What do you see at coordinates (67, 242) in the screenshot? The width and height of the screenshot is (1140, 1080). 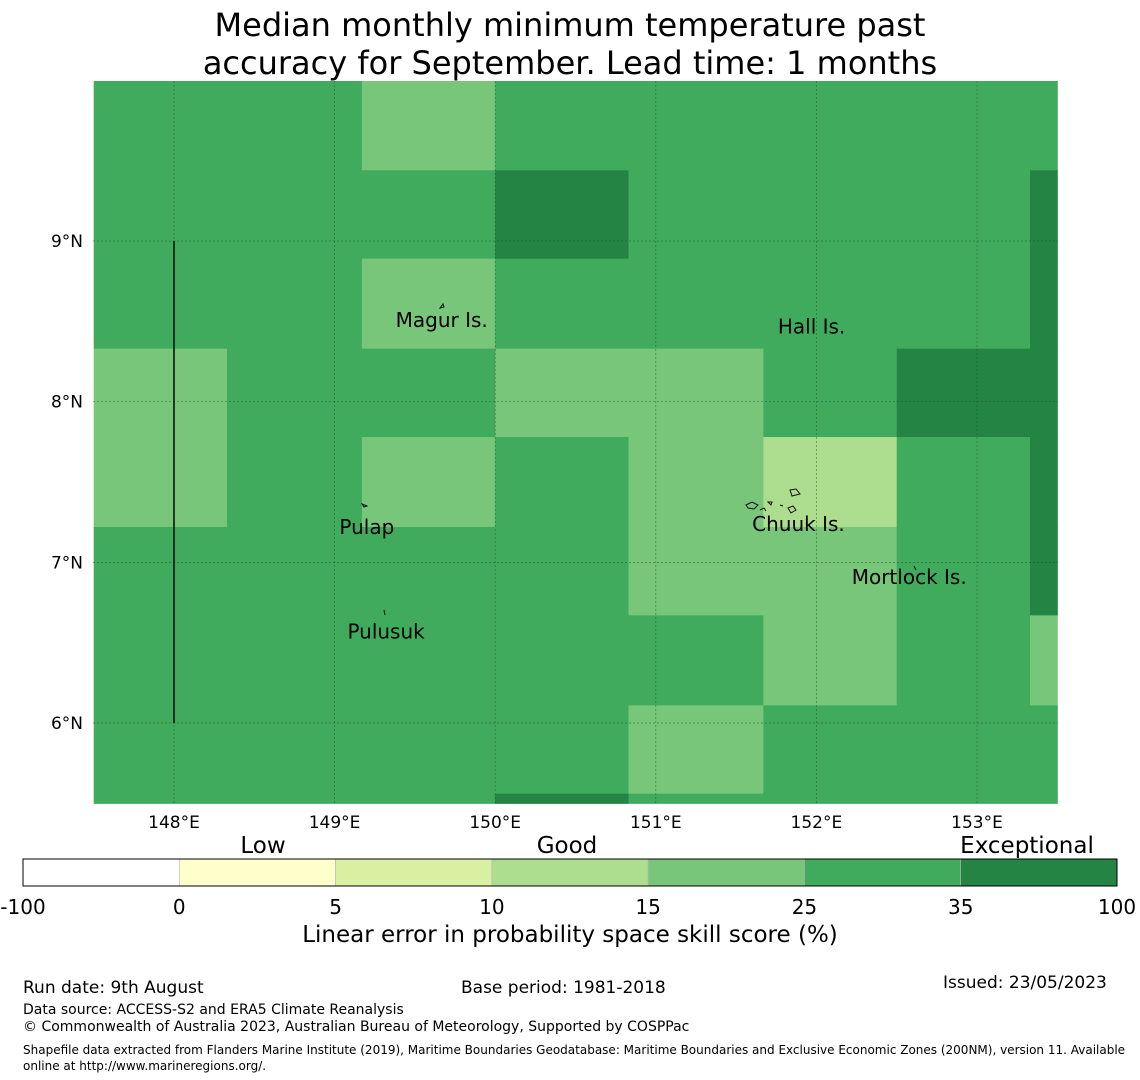 I see `lat-tick-label: 9°N` at bounding box center [67, 242].